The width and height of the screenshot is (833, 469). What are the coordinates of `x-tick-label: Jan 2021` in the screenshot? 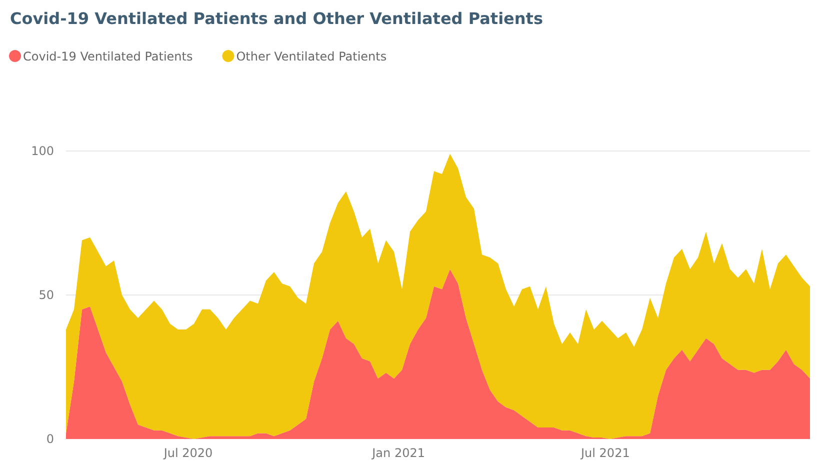 It's located at (398, 453).